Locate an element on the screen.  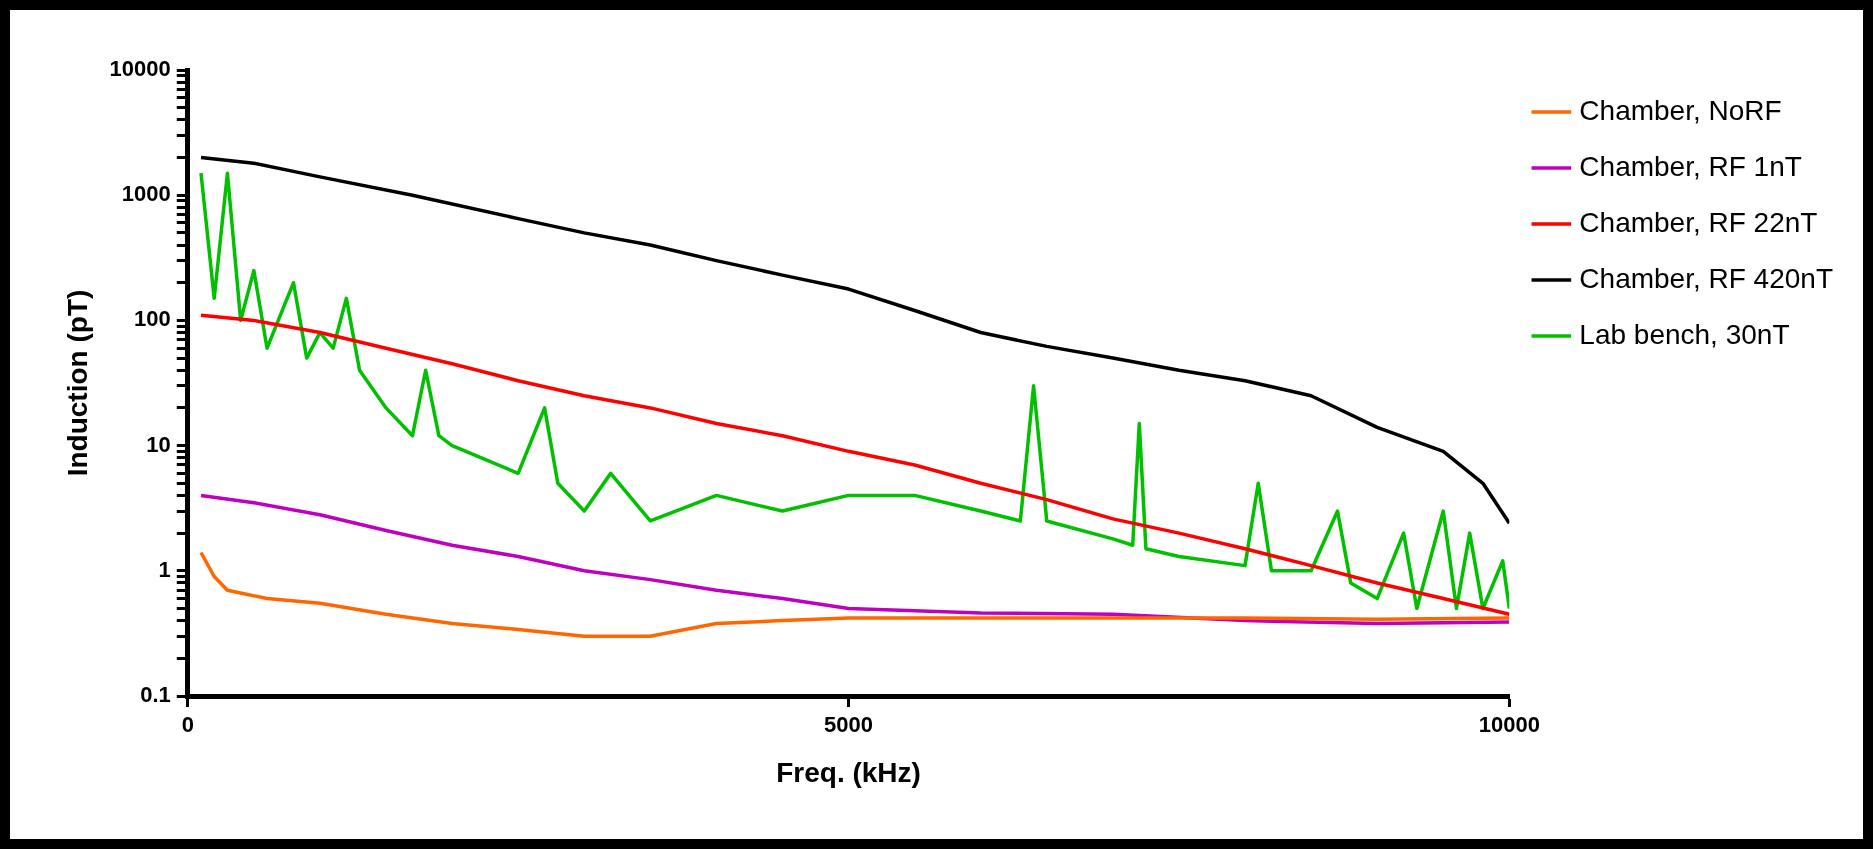
y-tick-label: 10000 is located at coordinates (140, 69).